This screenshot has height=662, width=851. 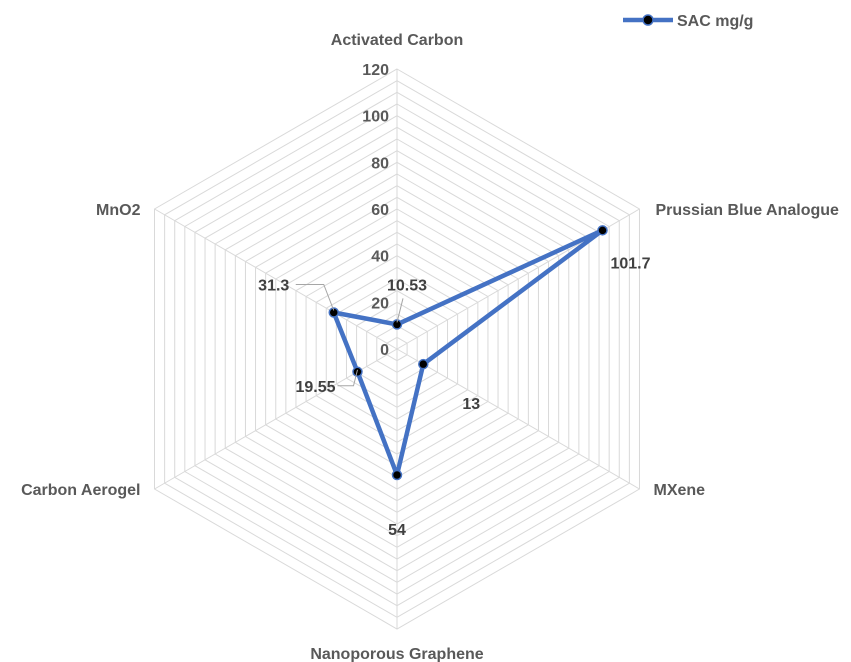 I want to click on data-label: 10.53, so click(x=407, y=285).